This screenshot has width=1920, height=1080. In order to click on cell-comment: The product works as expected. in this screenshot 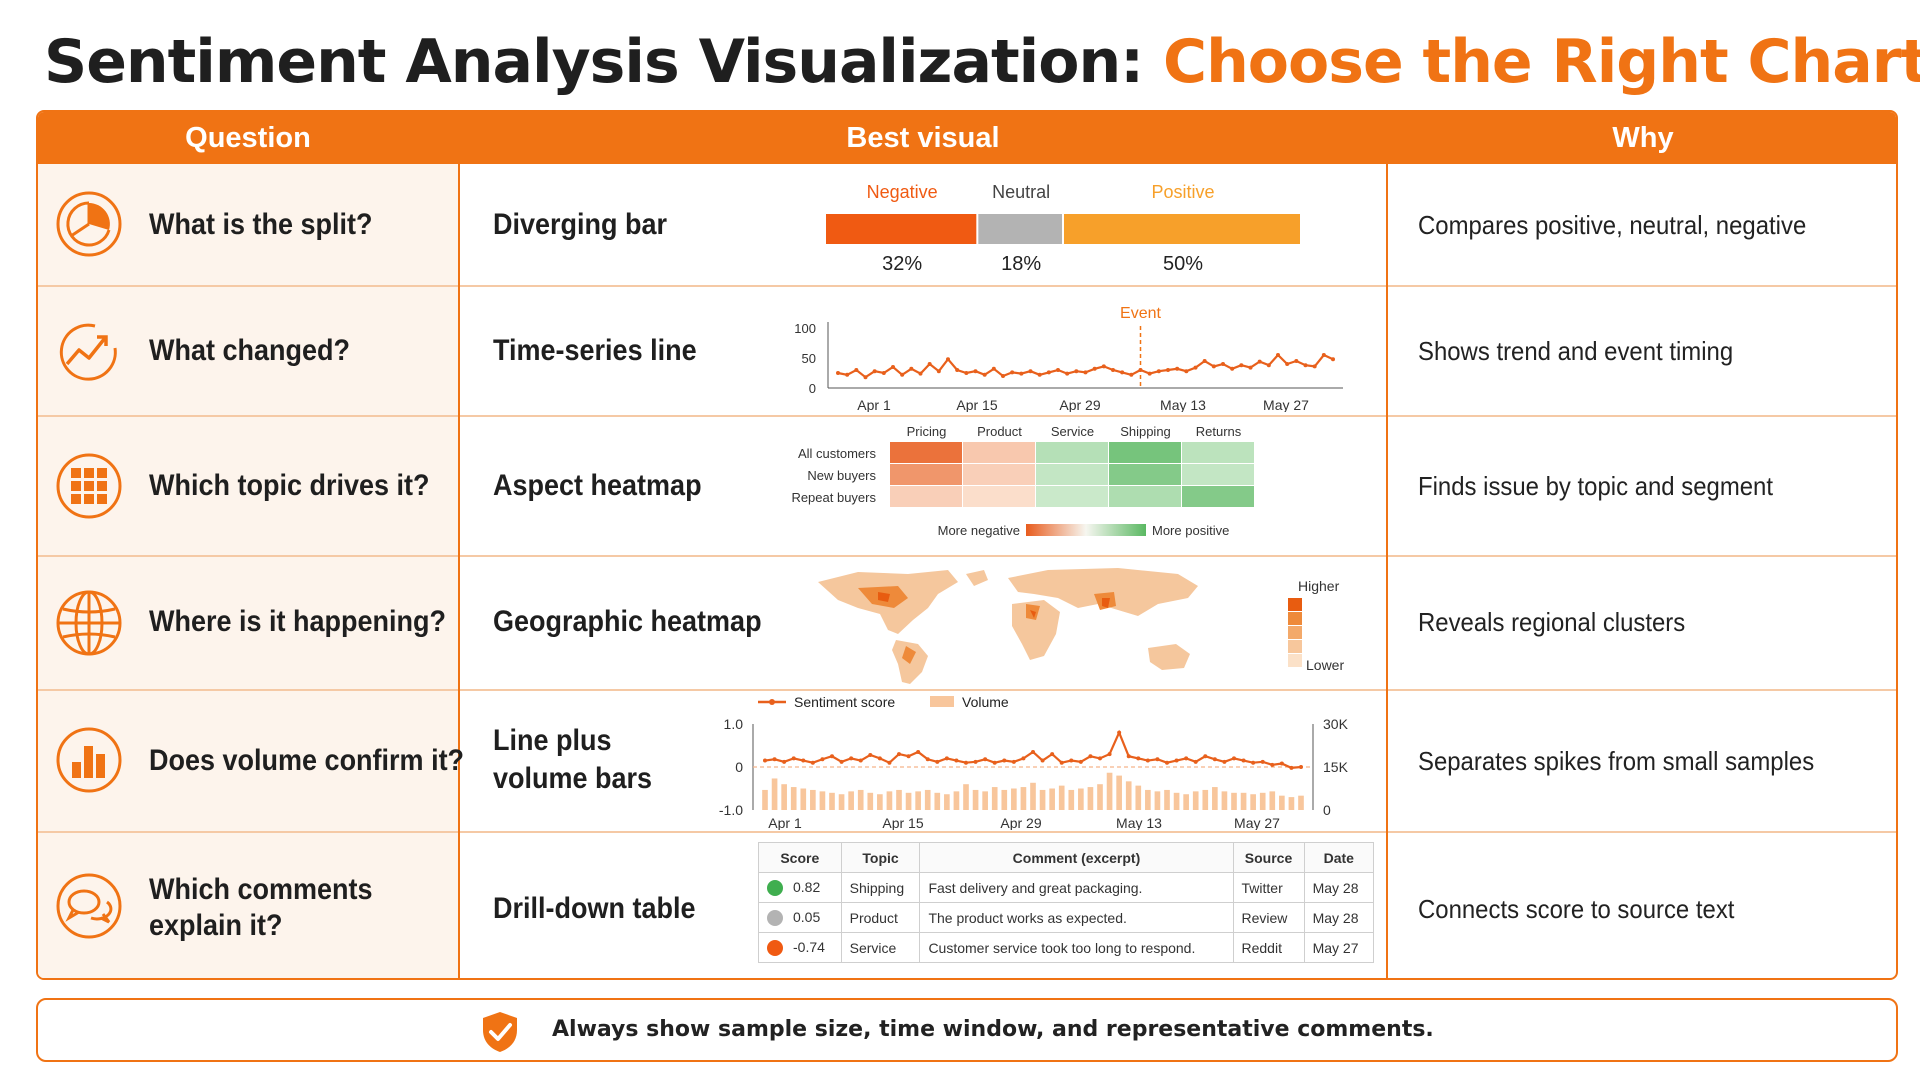, I will do `click(1076, 917)`.